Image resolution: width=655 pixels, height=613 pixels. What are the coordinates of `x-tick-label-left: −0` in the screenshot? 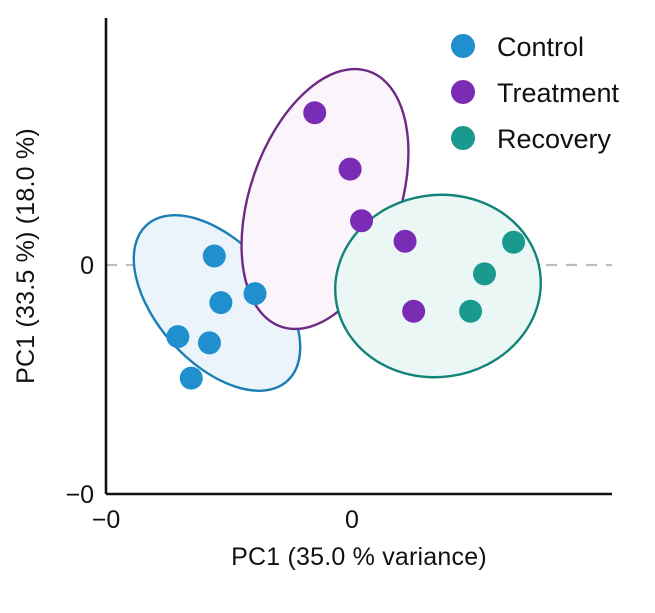 It's located at (106, 520).